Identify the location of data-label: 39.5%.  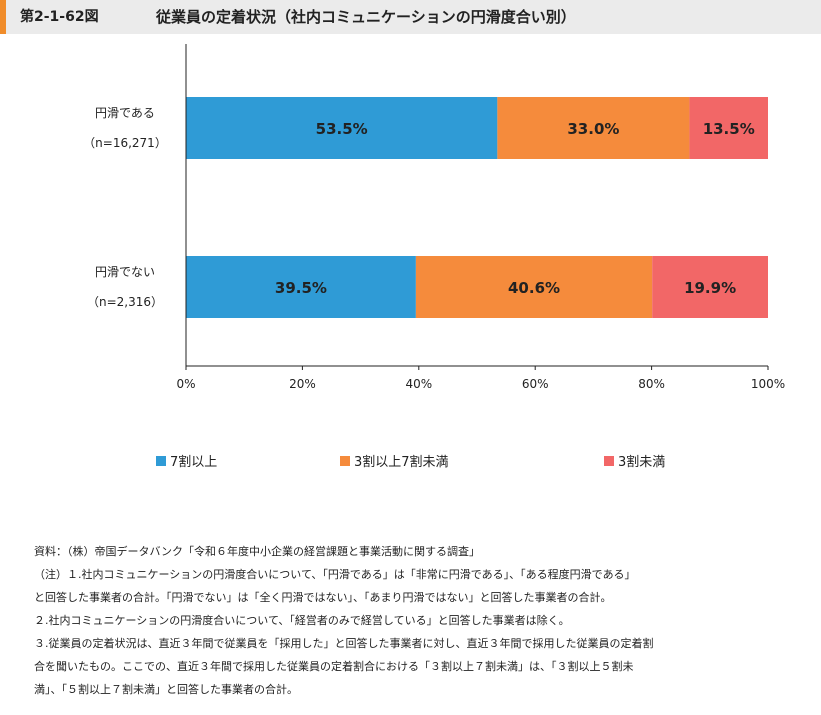
(301, 288).